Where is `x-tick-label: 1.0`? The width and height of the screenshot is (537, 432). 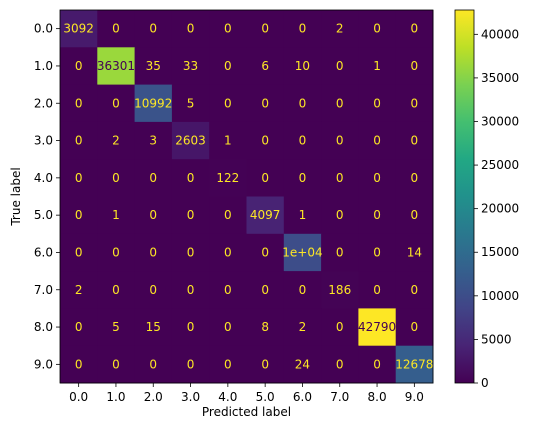
x-tick-label: 1.0 is located at coordinates (115, 397).